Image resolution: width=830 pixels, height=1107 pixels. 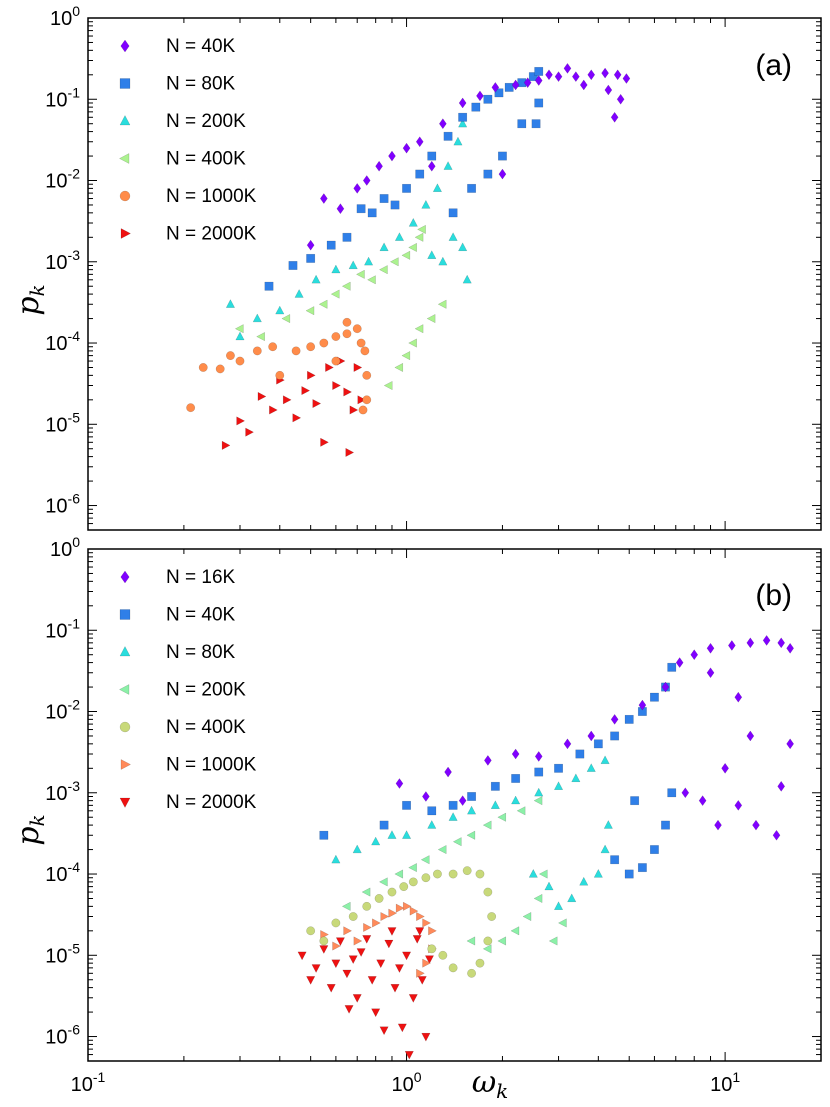 I want to click on legend-item: N = 40K, so click(x=178, y=46).